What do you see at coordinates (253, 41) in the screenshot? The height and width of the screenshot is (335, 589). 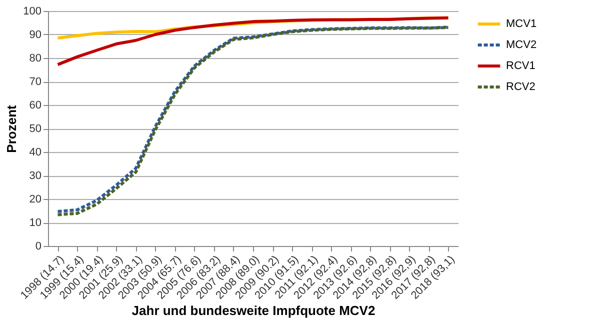 I see `line-series` at bounding box center [253, 41].